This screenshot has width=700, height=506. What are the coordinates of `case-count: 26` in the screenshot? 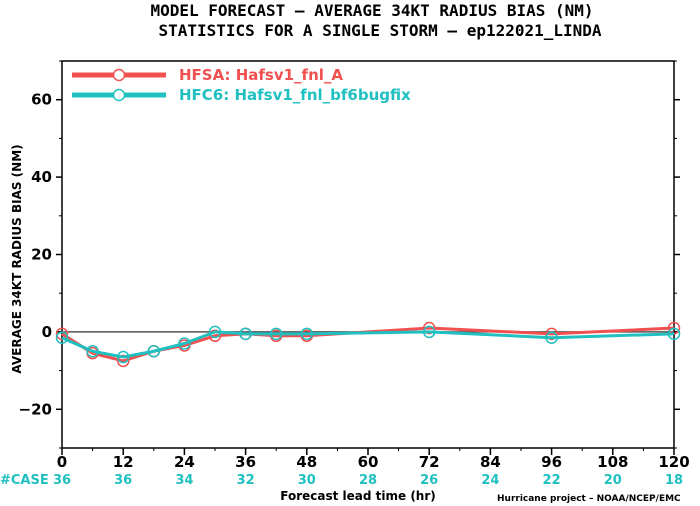 It's located at (429, 480).